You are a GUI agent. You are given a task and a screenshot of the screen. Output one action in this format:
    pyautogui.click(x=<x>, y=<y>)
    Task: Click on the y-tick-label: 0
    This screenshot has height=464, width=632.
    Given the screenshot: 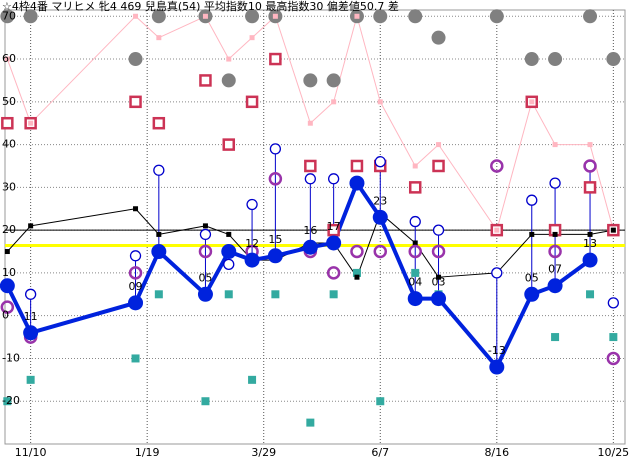 What is the action you would take?
    pyautogui.click(x=5, y=315)
    